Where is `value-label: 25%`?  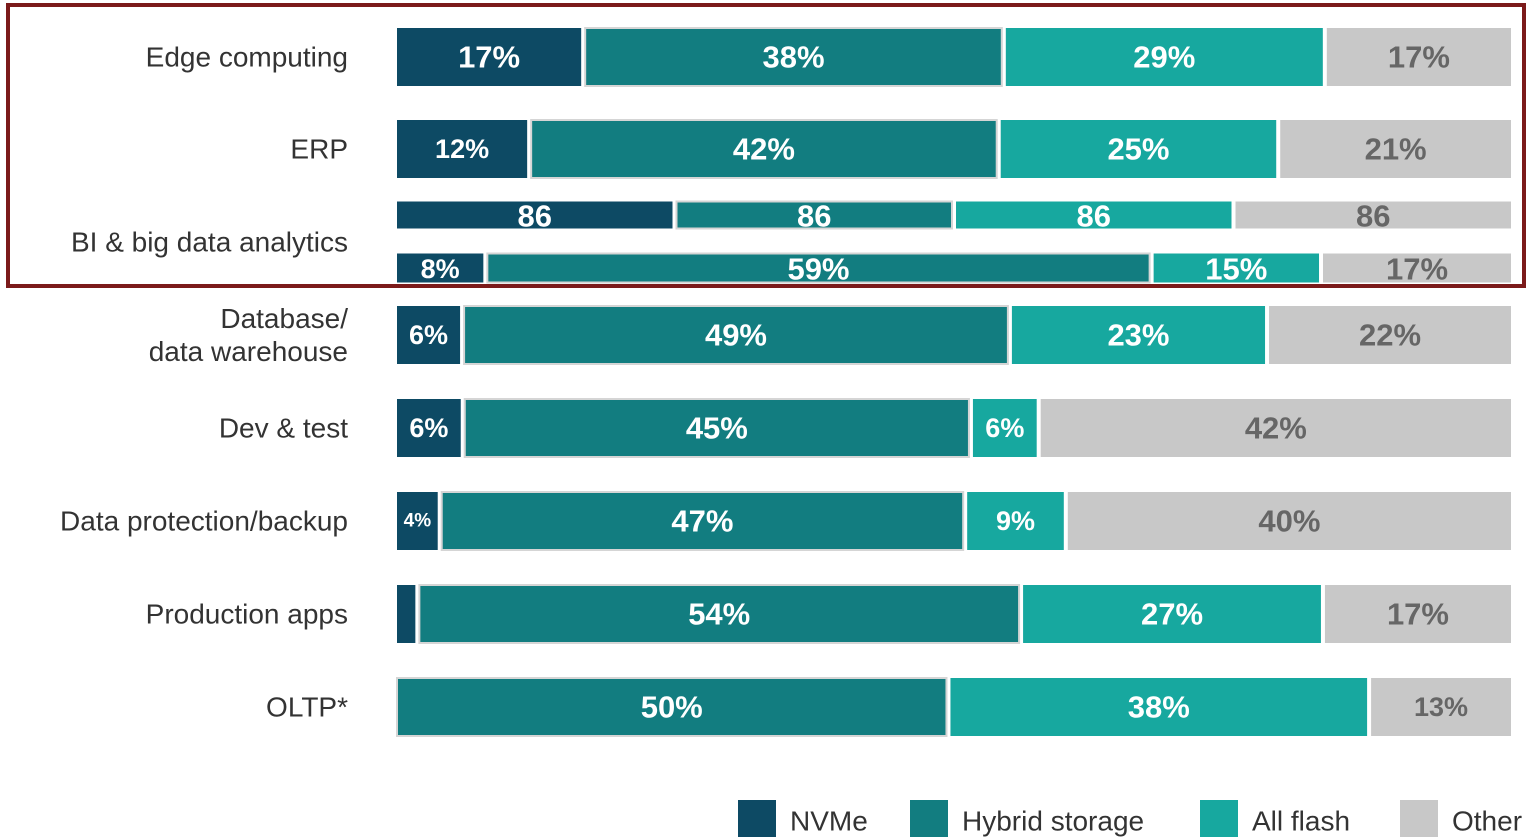 value-label: 25% is located at coordinates (1138, 149).